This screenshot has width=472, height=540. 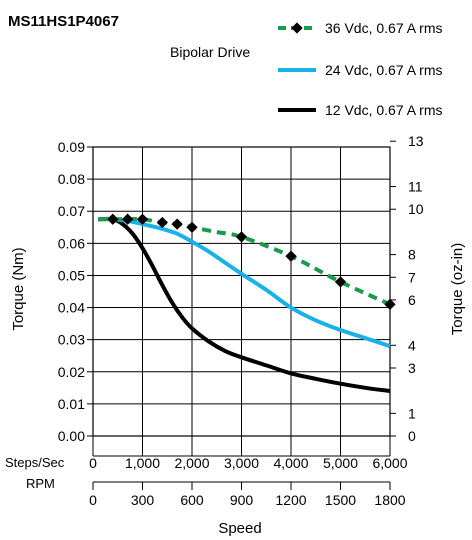 I want to click on legend-item-36v: 36 Vdc, 0.67 A rms, so click(x=360, y=28).